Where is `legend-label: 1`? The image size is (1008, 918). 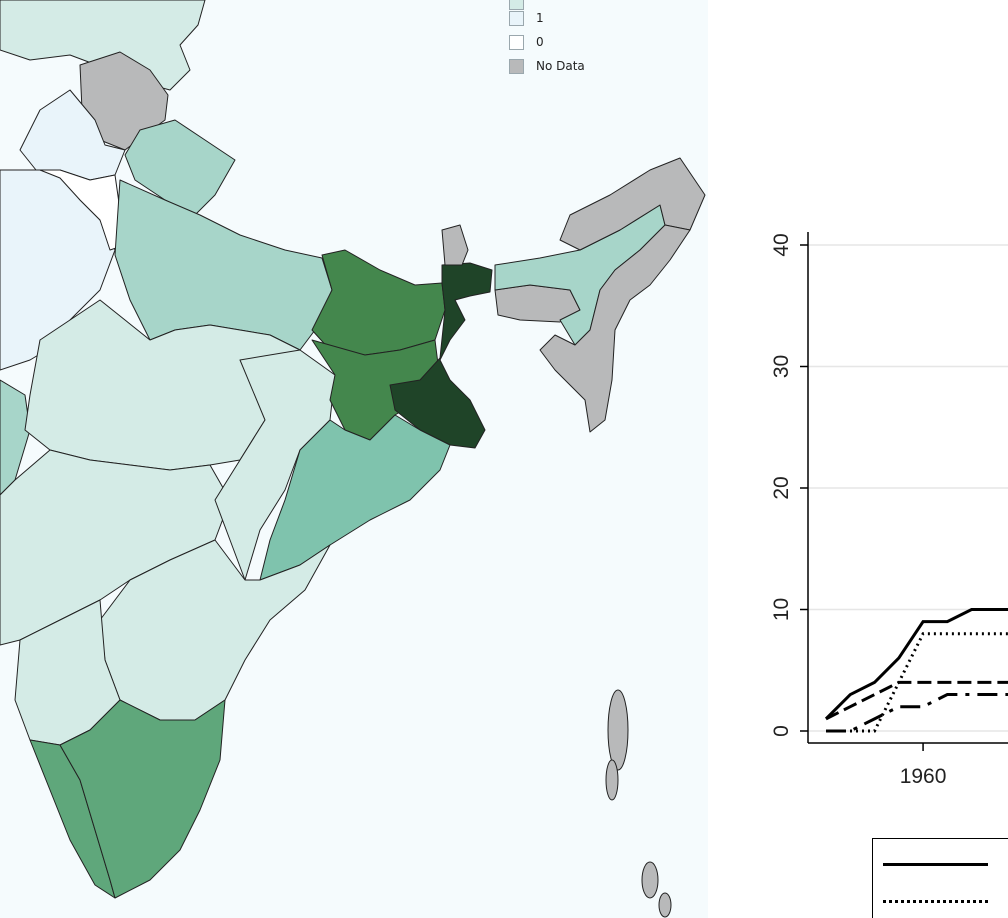 legend-label: 1 is located at coordinates (540, 18).